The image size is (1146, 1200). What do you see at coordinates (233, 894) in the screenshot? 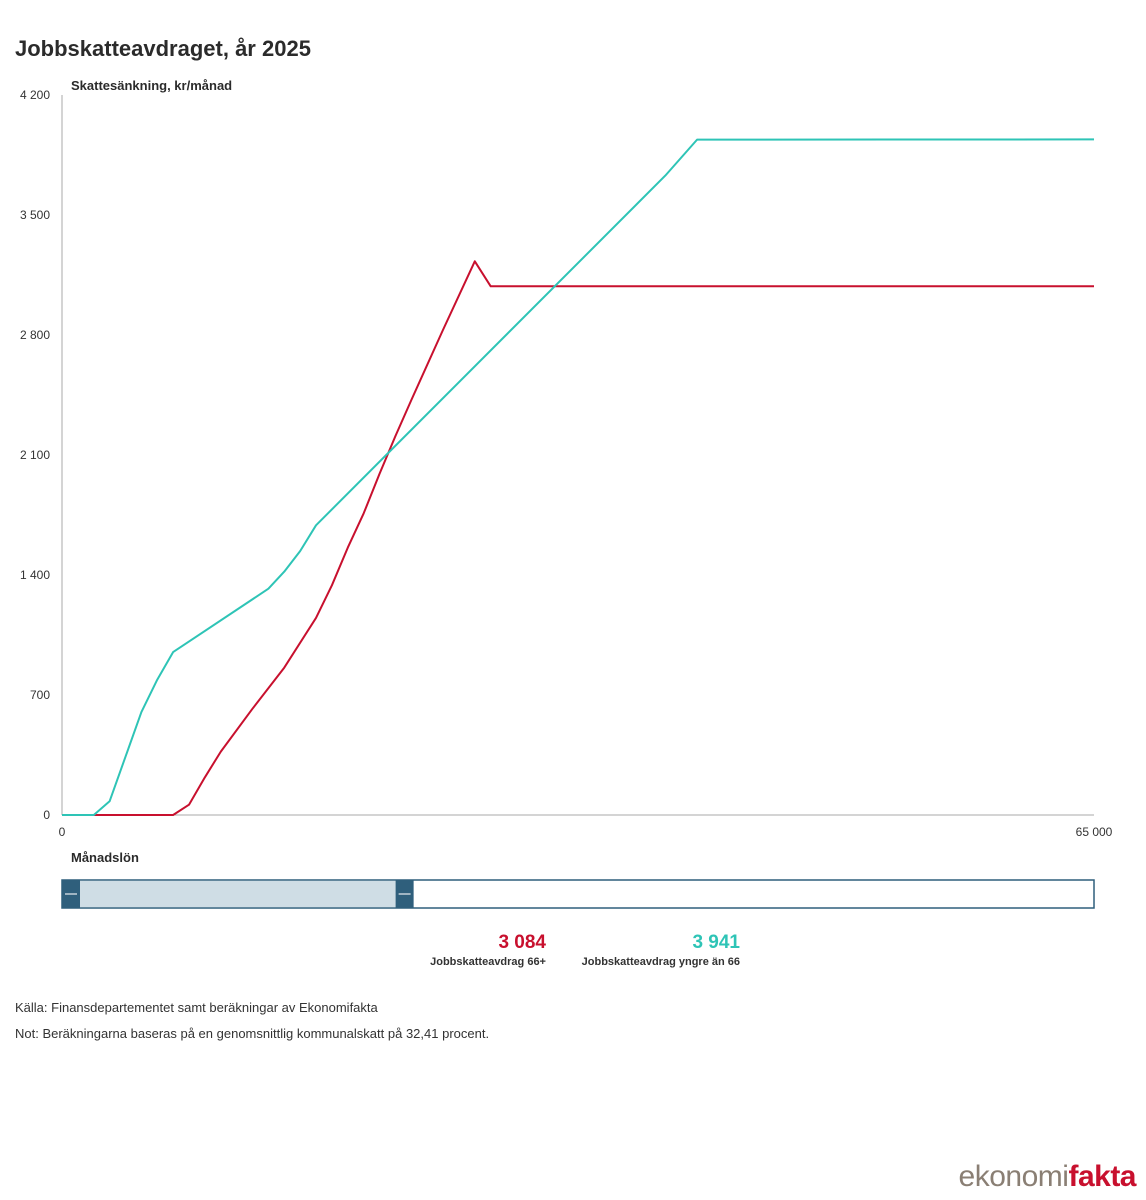
I see `range-slider-selection` at bounding box center [233, 894].